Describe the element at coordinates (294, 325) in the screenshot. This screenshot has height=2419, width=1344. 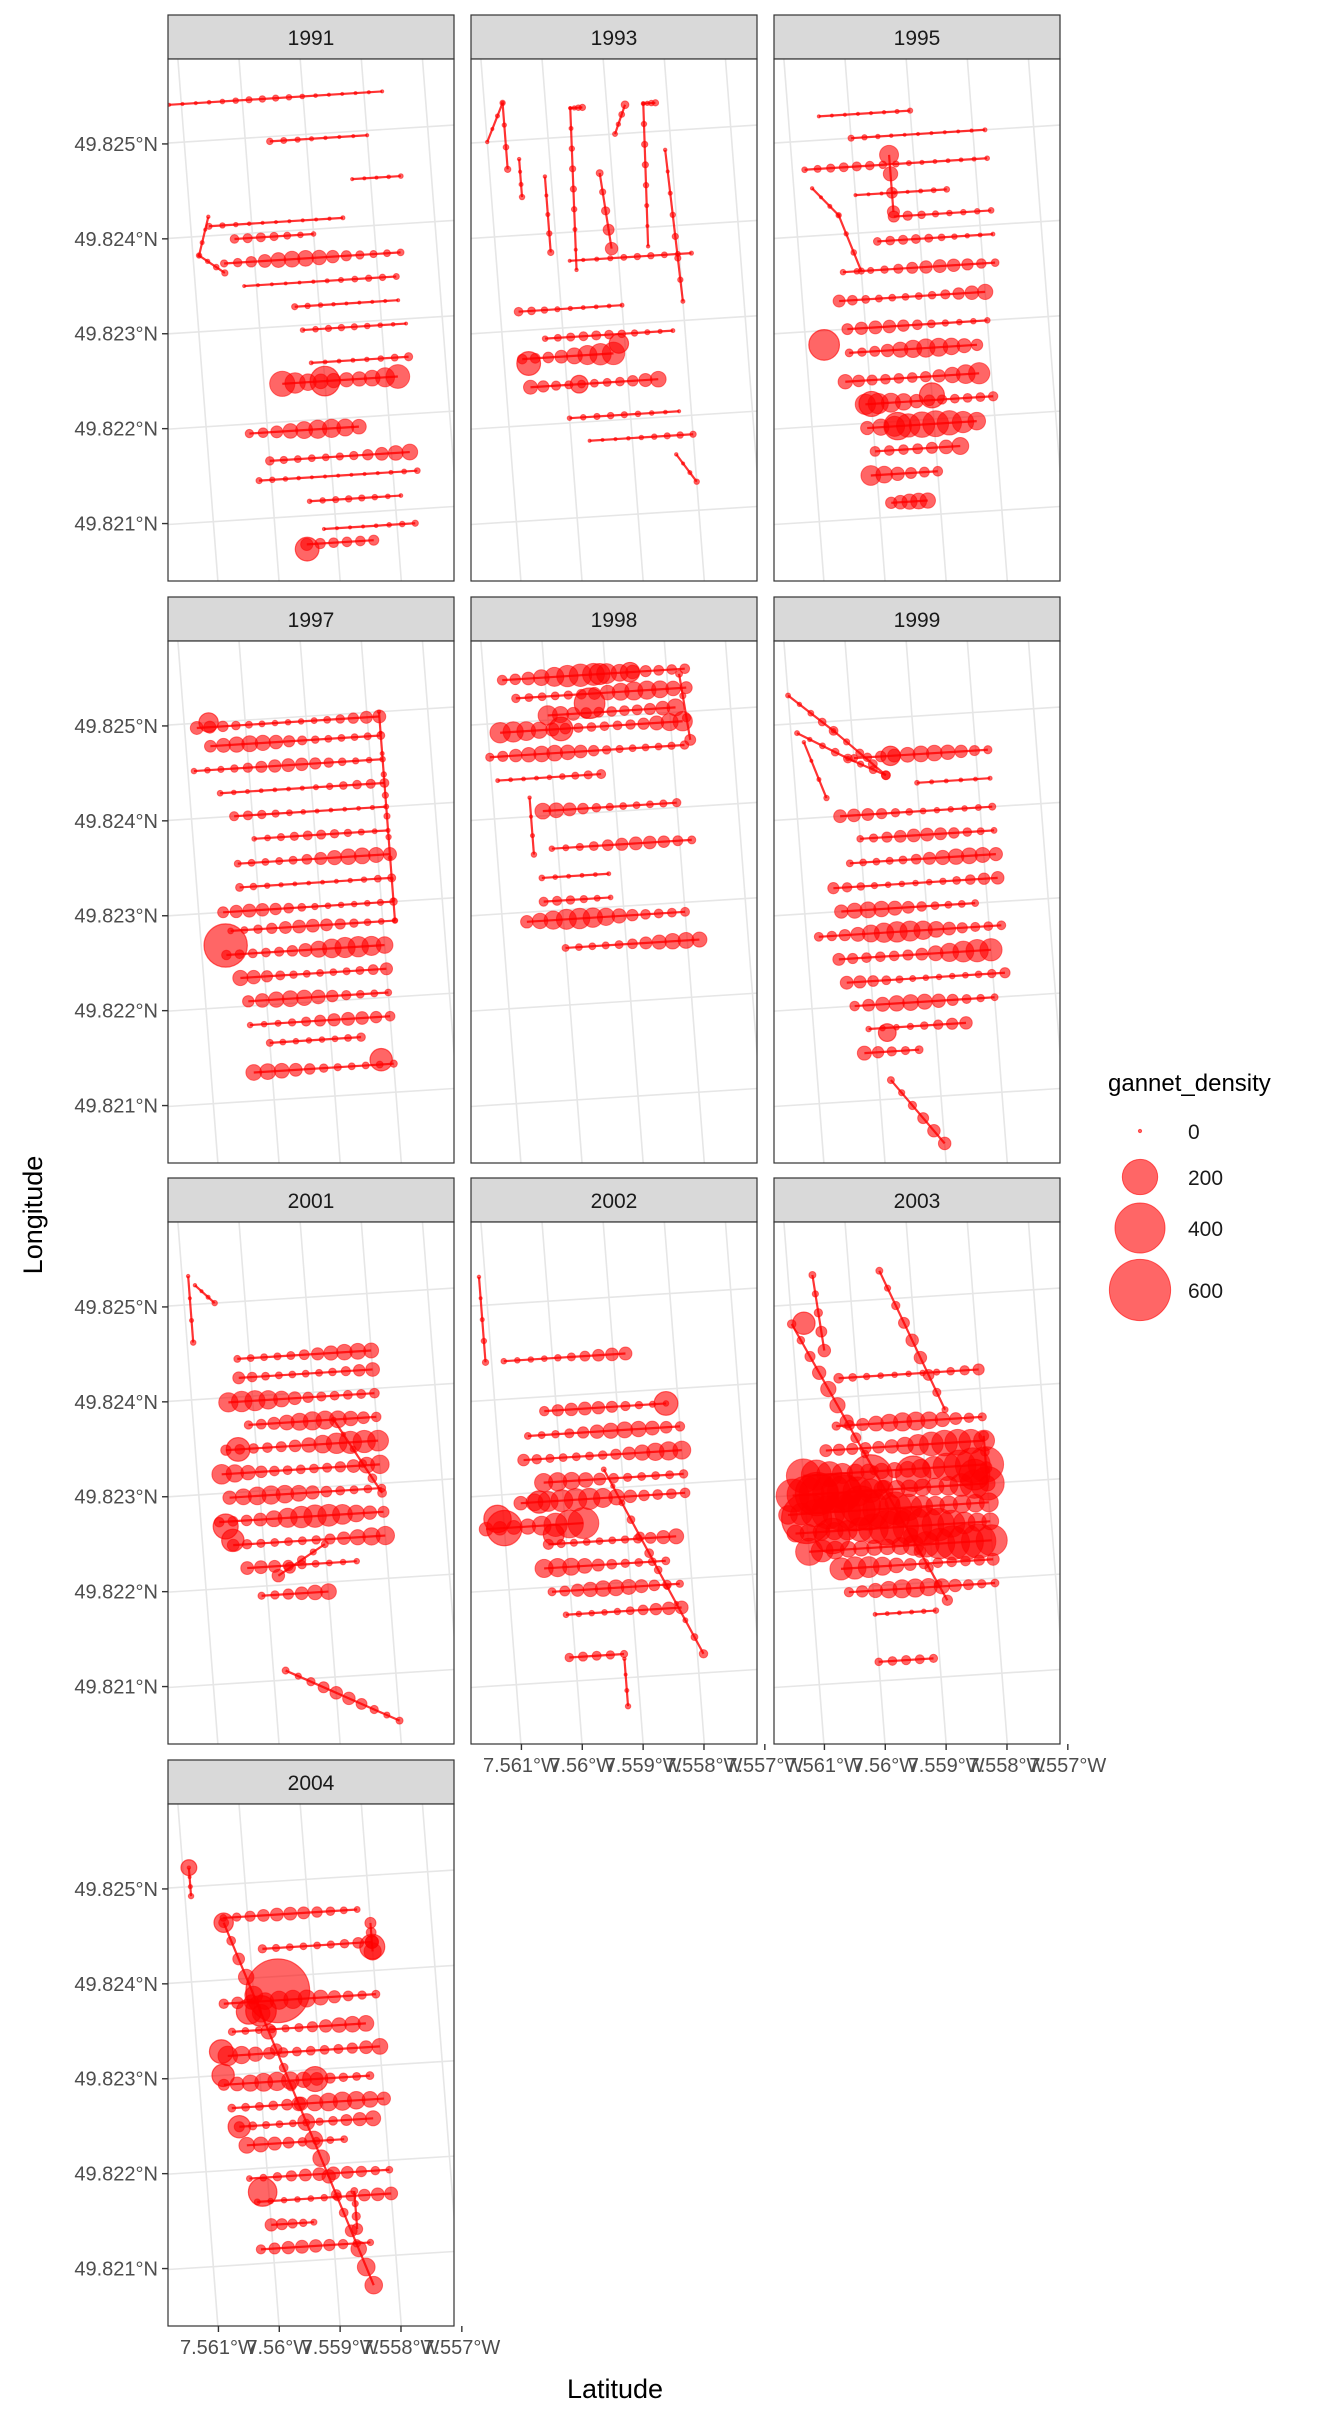
I see `survey-data` at that location.